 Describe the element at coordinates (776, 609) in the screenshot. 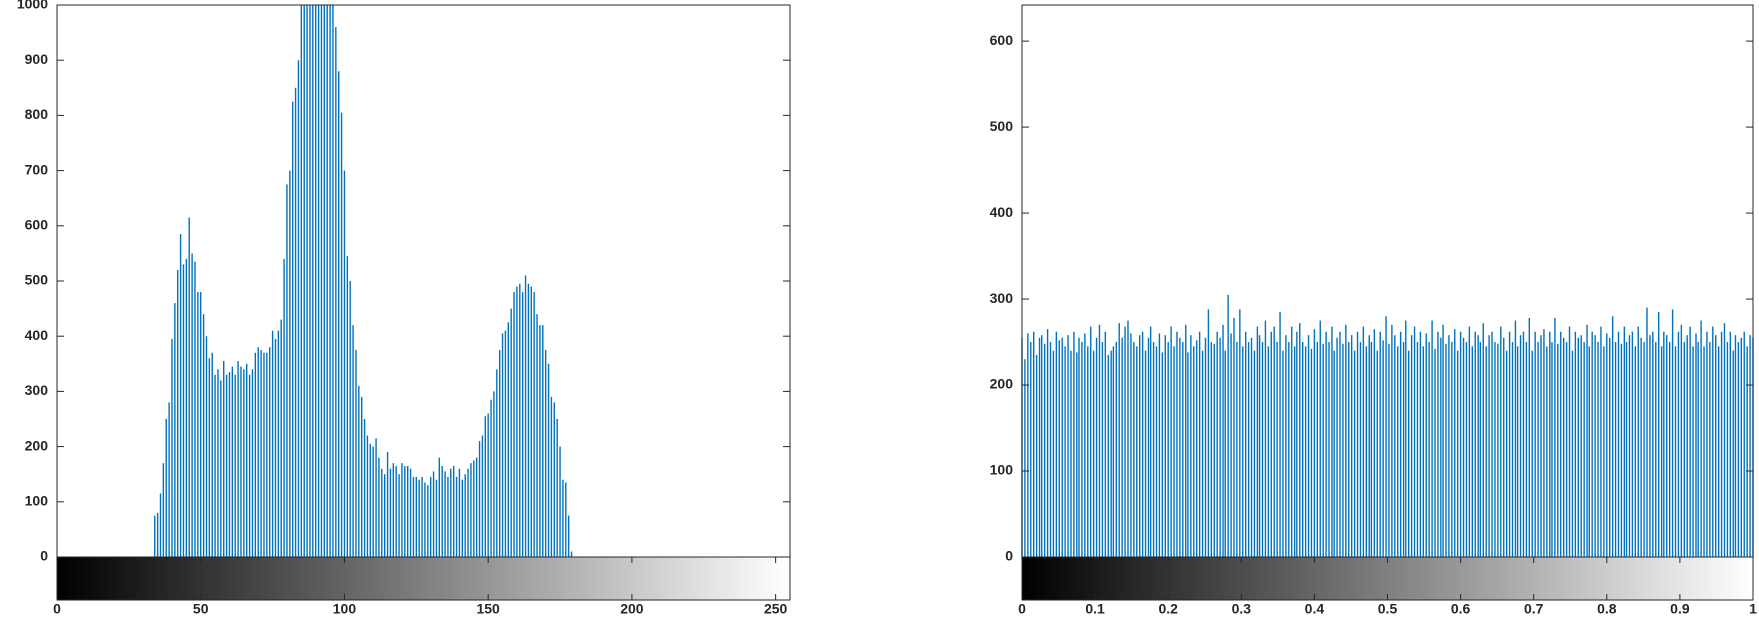

I see `x-tick-label: 250` at that location.